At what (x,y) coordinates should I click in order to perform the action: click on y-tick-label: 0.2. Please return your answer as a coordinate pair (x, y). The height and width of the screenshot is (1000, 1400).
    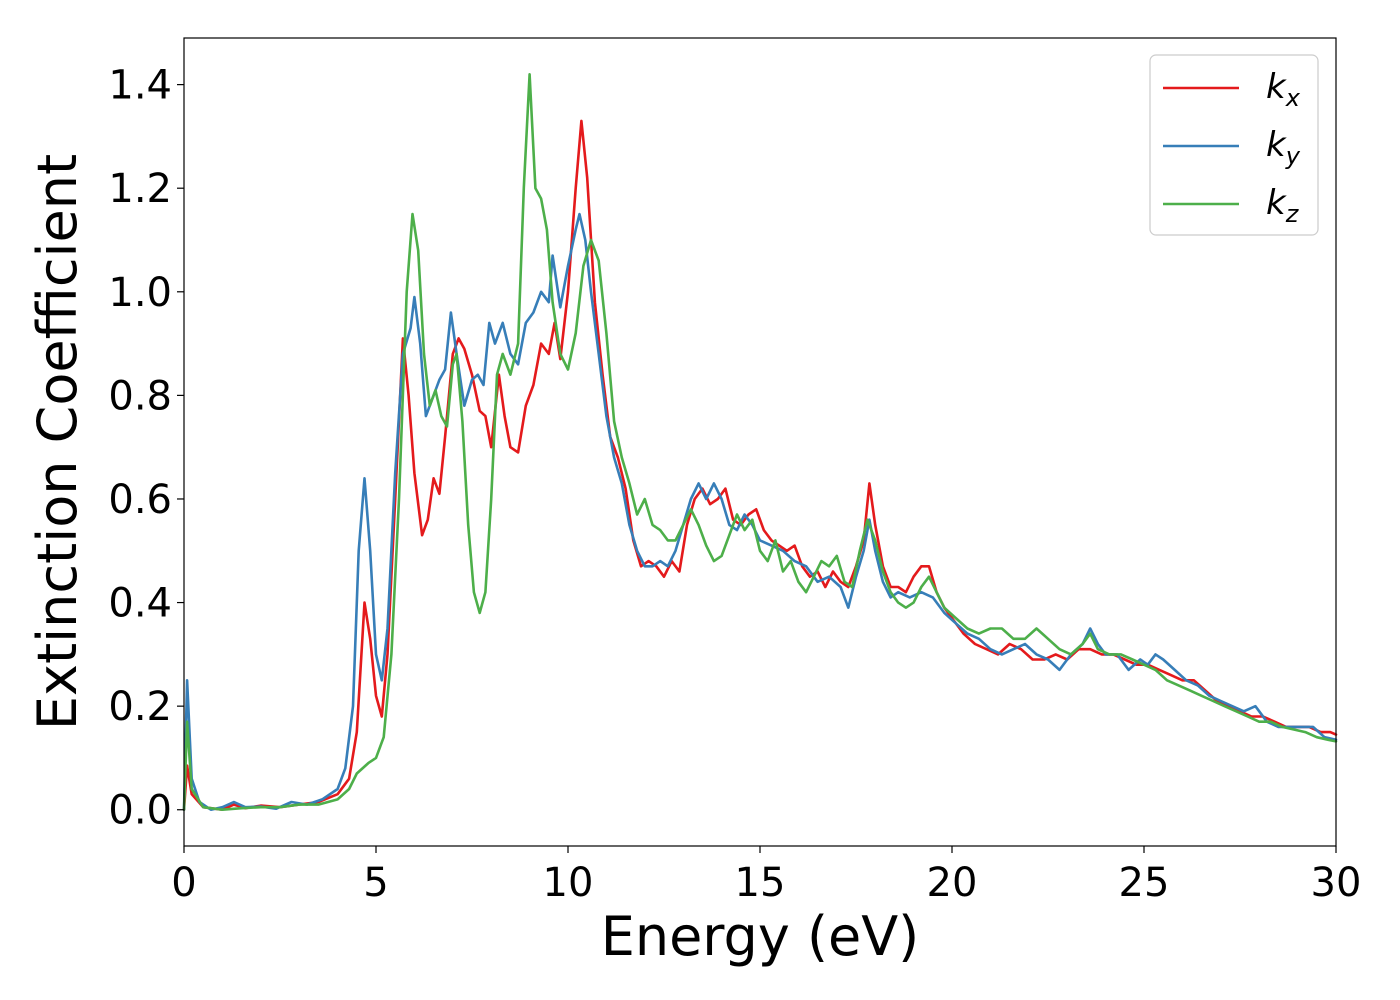
    Looking at the image, I should click on (140, 707).